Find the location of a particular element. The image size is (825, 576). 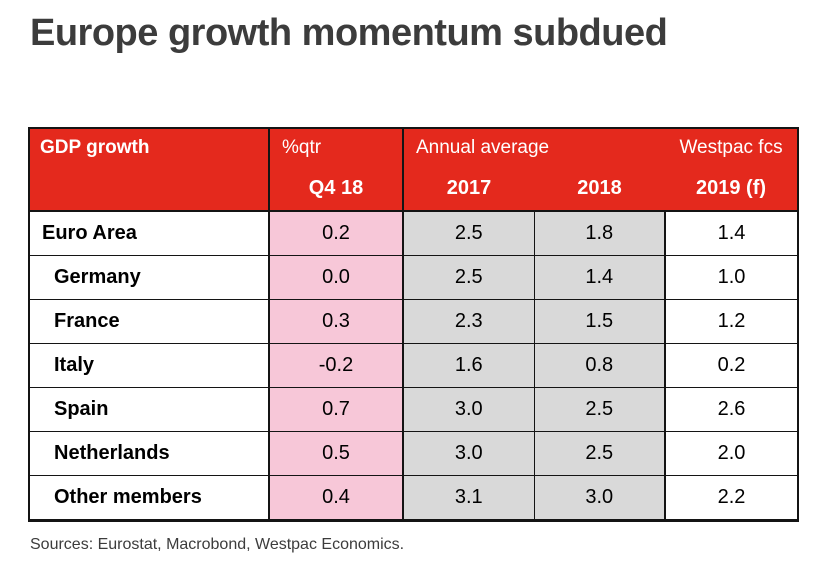

header-pct-qtr: %qtr is located at coordinates (336, 147).